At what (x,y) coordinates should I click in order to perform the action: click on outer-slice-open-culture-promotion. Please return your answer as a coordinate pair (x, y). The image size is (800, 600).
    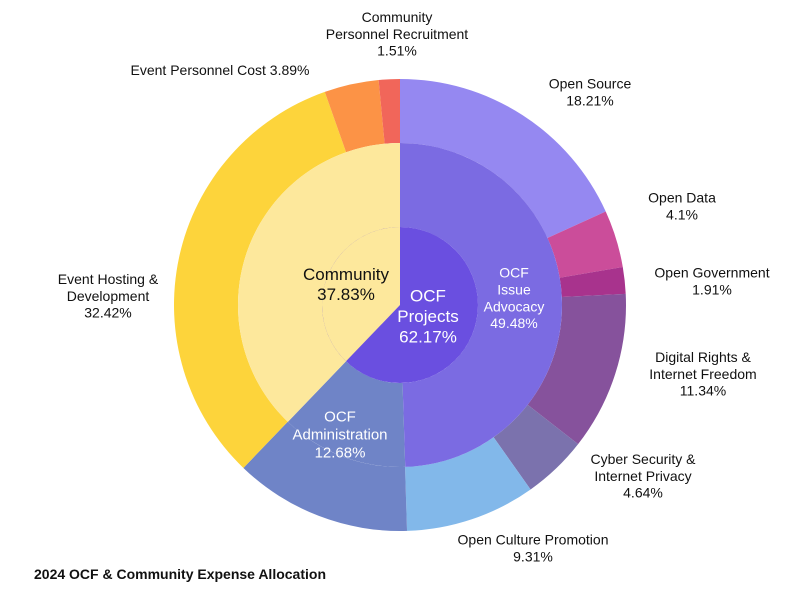
    Looking at the image, I should click on (468, 484).